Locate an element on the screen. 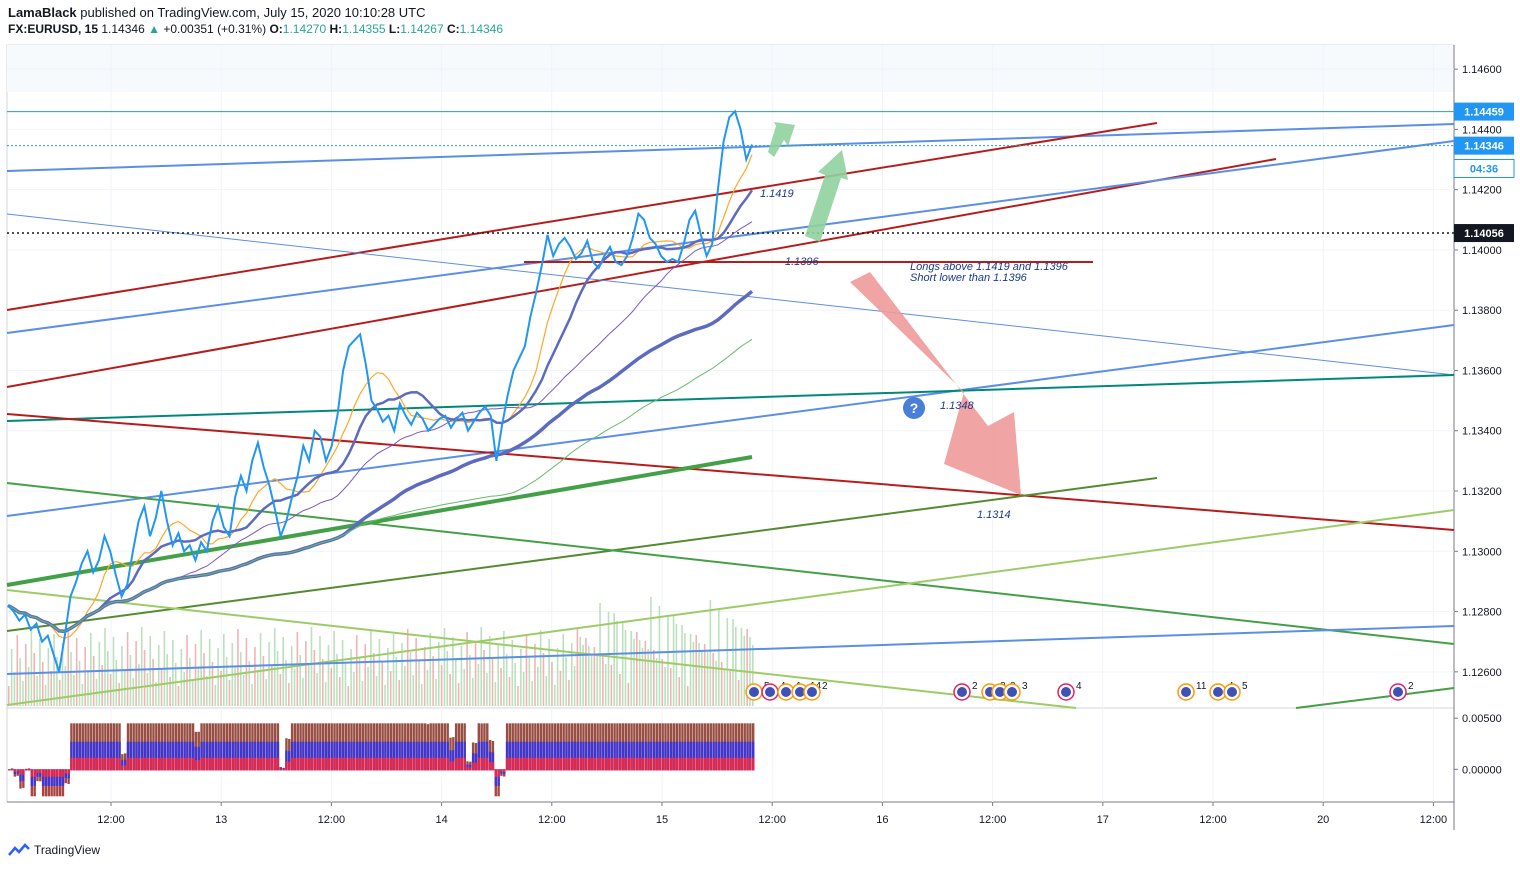 The image size is (1520, 870). event-count: 2 is located at coordinates (975, 686).